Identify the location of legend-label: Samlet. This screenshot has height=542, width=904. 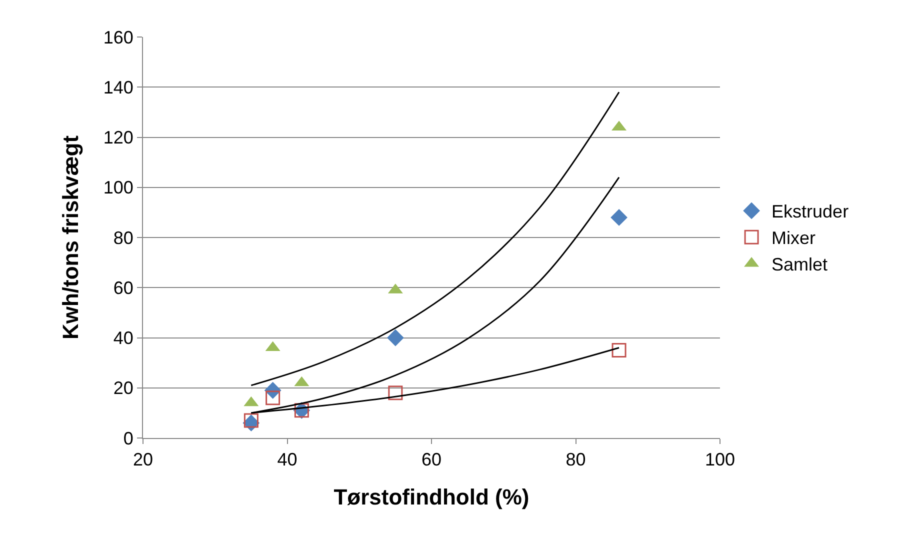
(800, 264).